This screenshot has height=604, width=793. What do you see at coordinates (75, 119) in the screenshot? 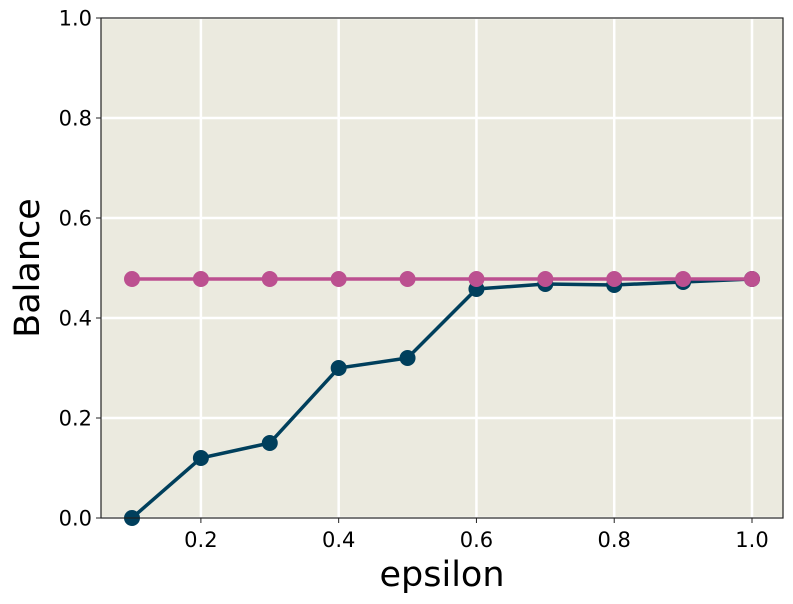
I see `y-tick-label: 0.8` at bounding box center [75, 119].